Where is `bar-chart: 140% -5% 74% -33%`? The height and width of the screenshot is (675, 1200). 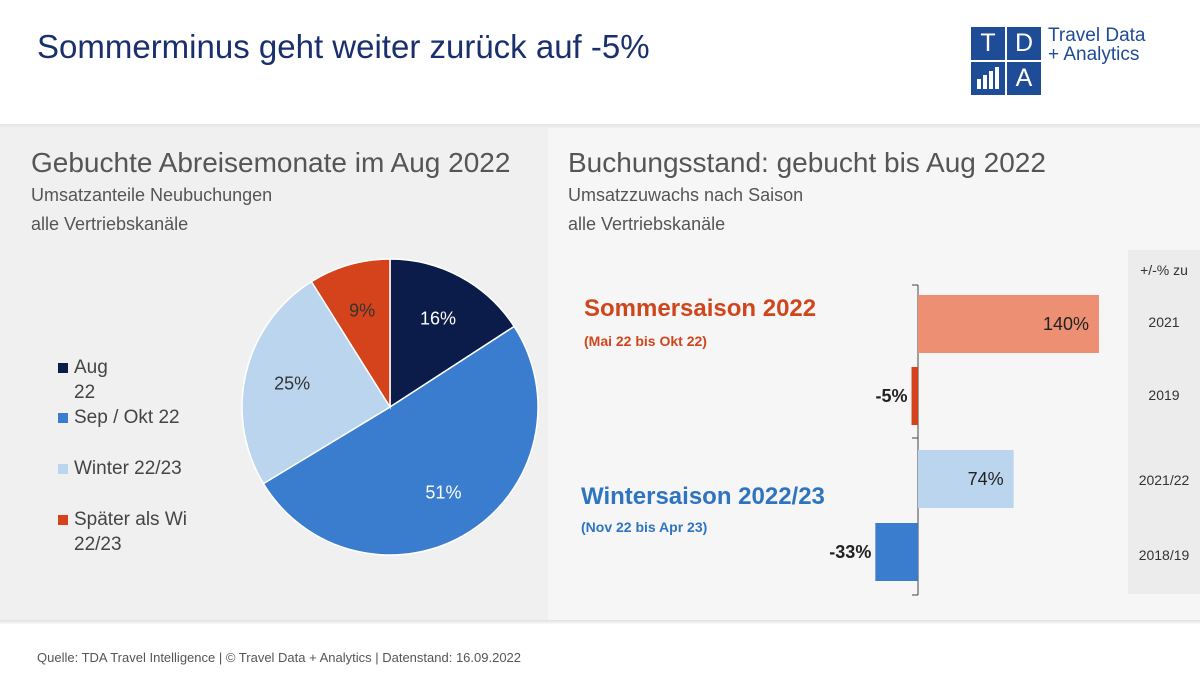
bar-chart: 140% -5% 74% -33% is located at coordinates (964, 440).